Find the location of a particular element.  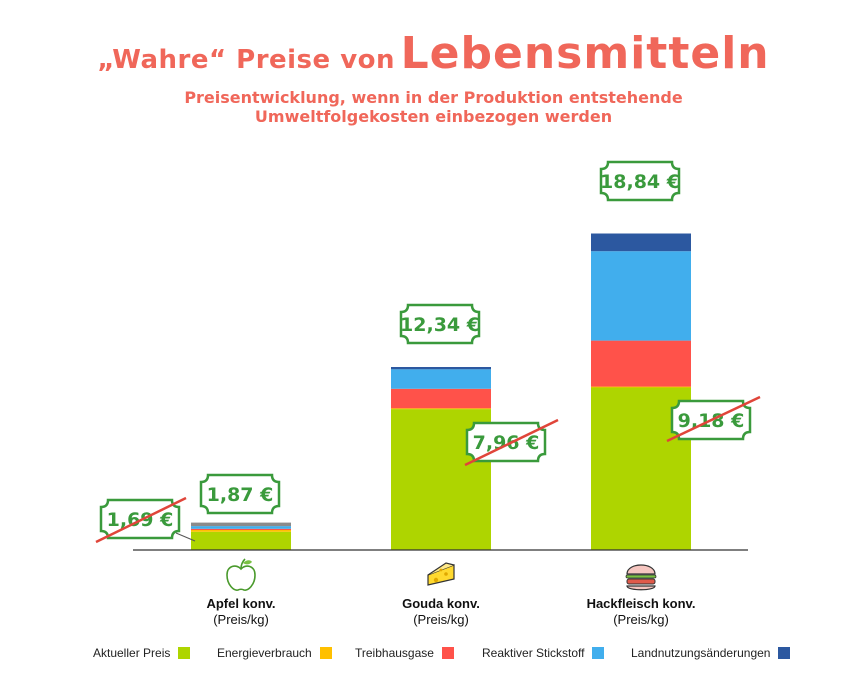

legend-label: Landnutzungsänderungen is located at coordinates (701, 653).